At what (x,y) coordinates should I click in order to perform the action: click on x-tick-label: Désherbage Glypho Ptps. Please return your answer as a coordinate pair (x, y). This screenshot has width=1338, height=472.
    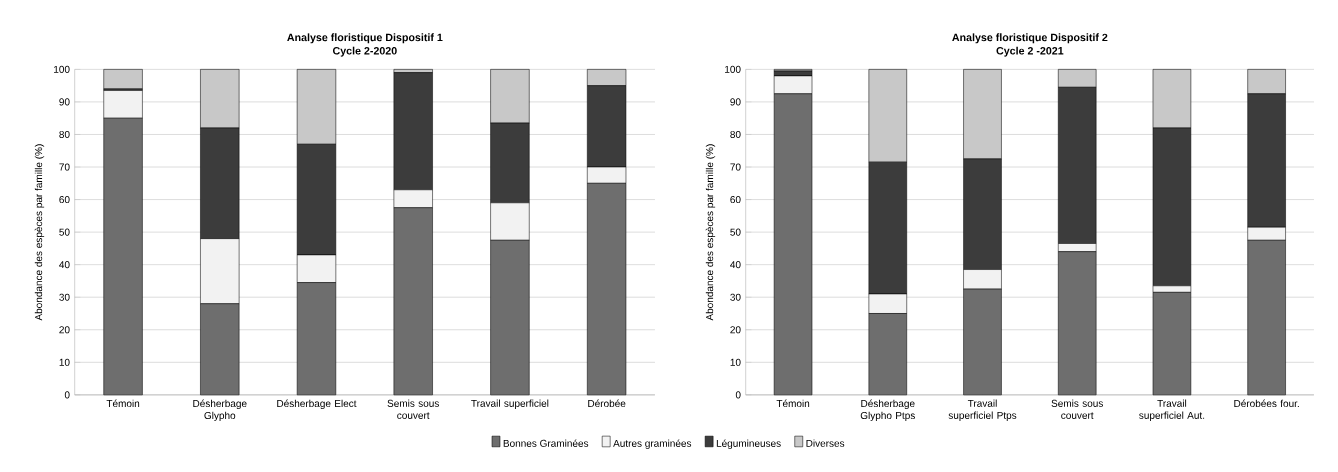
    Looking at the image, I should click on (887, 410).